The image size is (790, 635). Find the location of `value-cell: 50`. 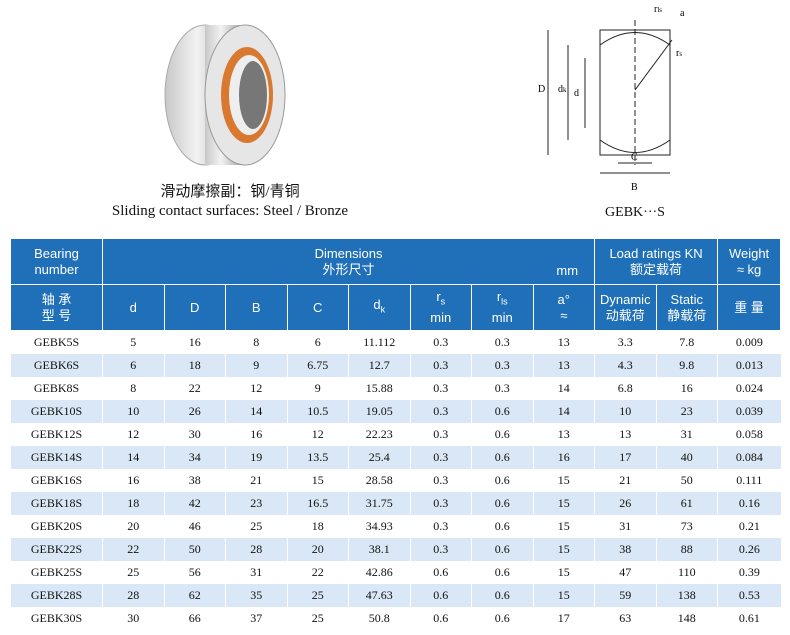

value-cell: 50 is located at coordinates (686, 480).